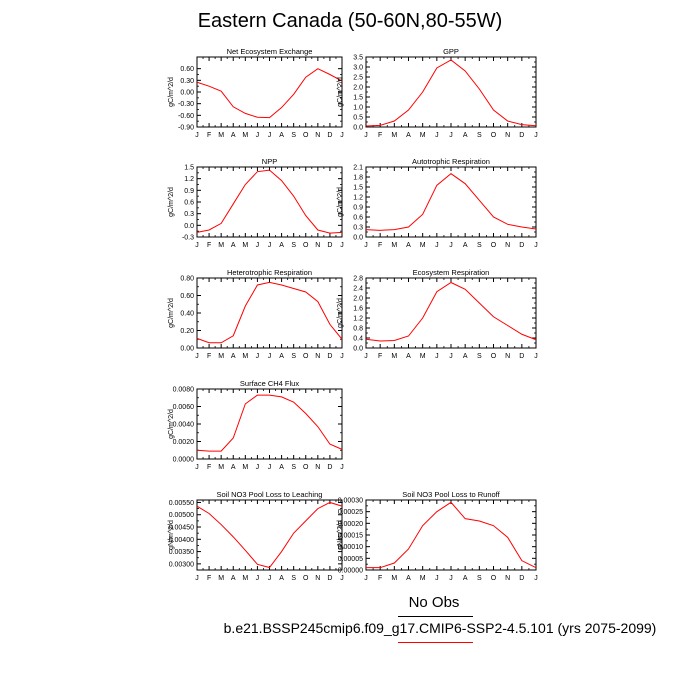  What do you see at coordinates (186, 116) in the screenshot?
I see `y-tick-label: -0.60` at bounding box center [186, 116].